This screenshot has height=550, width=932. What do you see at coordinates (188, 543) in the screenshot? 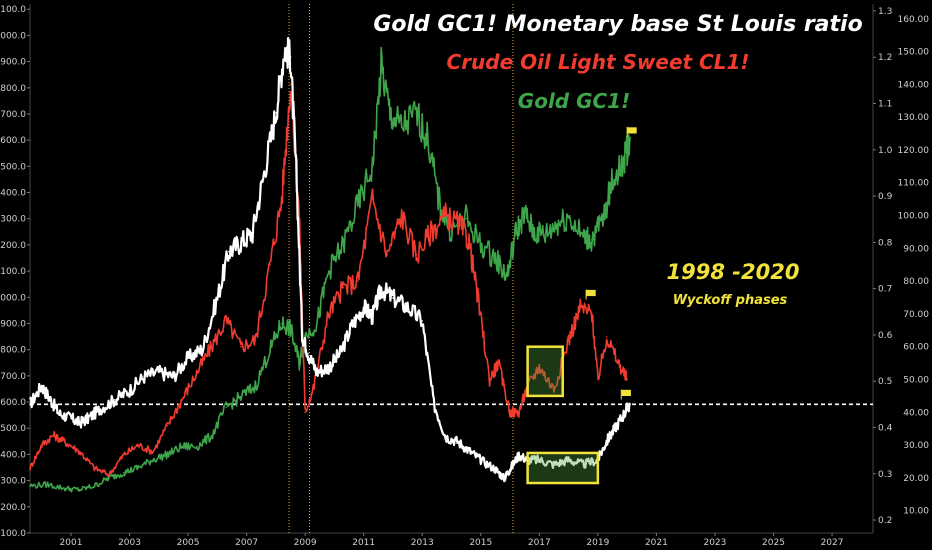
I see `x-tick-label: 2005` at bounding box center [188, 543].